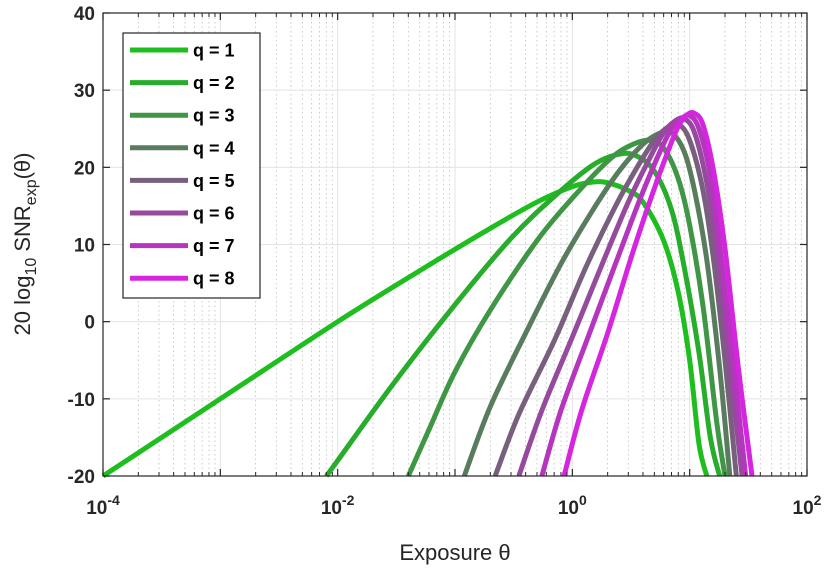  What do you see at coordinates (89, 323) in the screenshot?
I see `y-tick-label: 0` at bounding box center [89, 323].